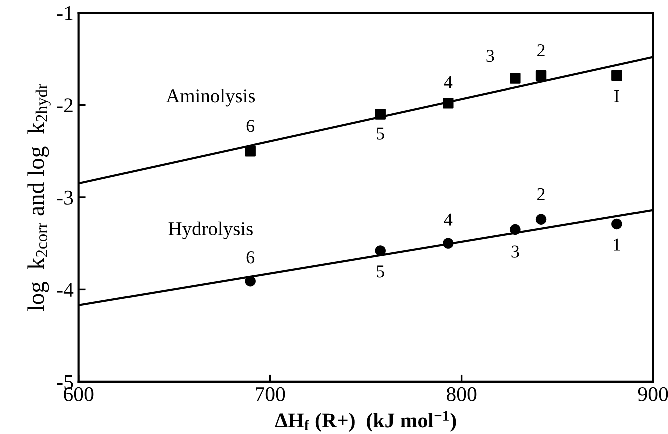 The image size is (668, 434). Describe the element at coordinates (617, 96) in the screenshot. I see `annotation: I` at that location.